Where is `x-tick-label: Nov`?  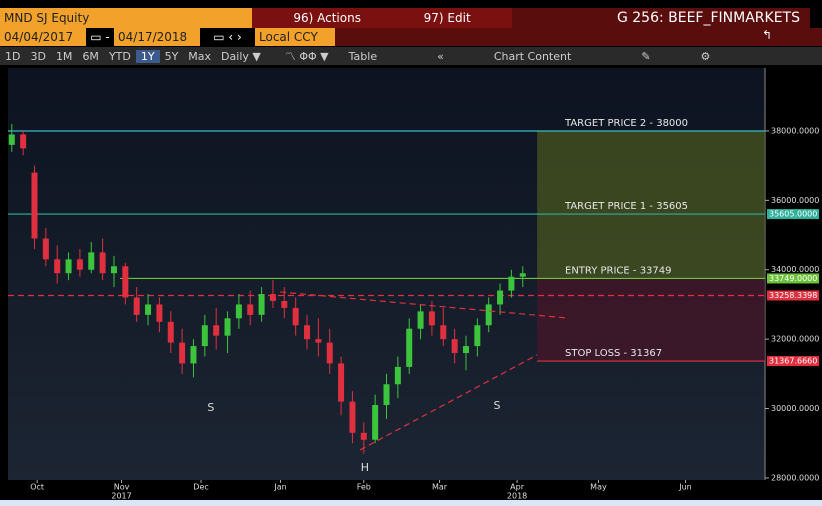
x-tick-label: Nov is located at coordinates (122, 487).